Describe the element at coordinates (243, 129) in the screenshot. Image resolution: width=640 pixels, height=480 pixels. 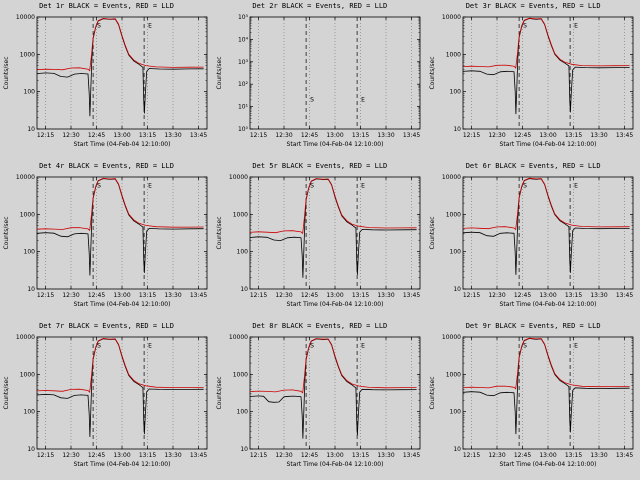
I see `svg-text: 10⁰` at that location.